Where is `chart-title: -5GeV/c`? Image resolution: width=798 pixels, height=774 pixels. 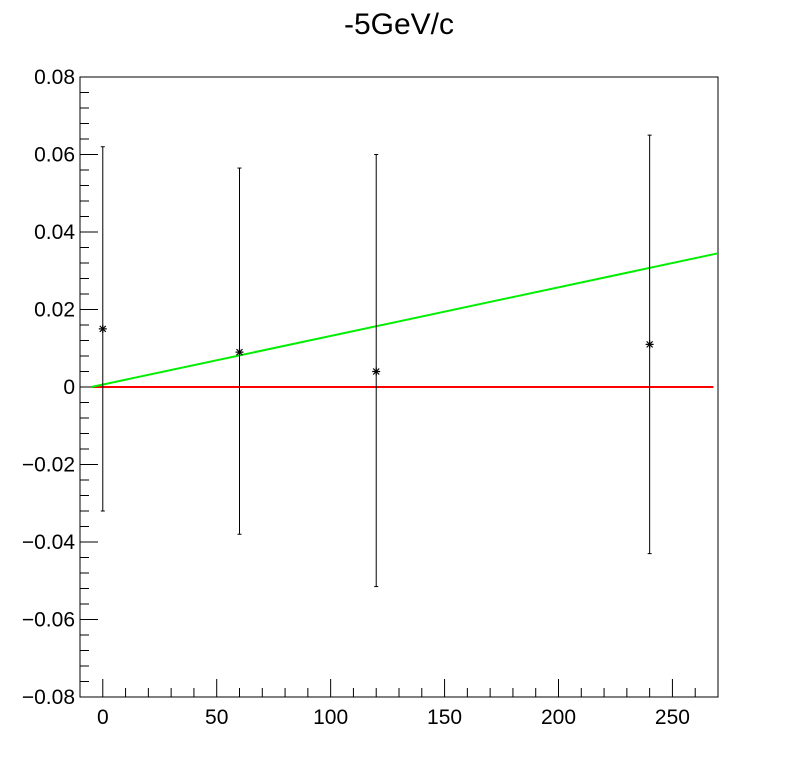
chart-title: -5GeV/c is located at coordinates (399, 24).